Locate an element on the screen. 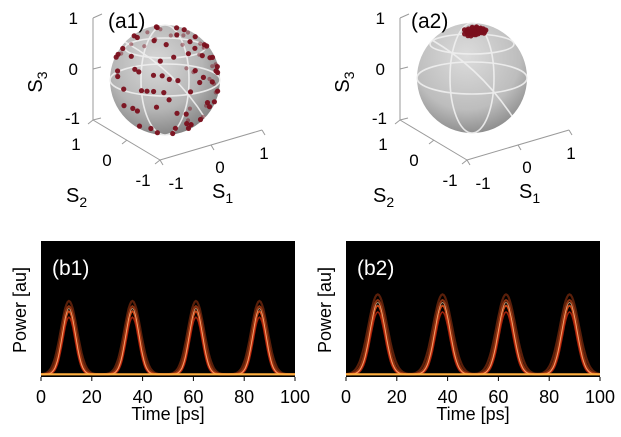 The height and width of the screenshot is (437, 621). b2-y-axis-label: Power [au] is located at coordinates (325, 310).